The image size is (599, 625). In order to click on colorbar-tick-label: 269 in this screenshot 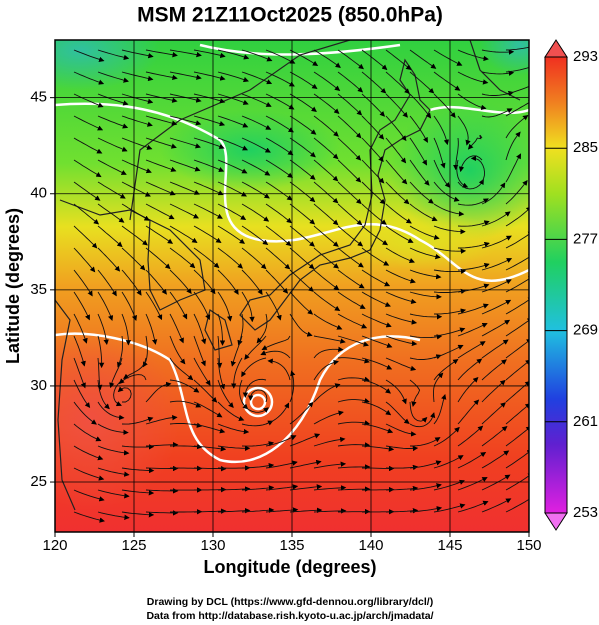, I will do `click(585, 330)`.